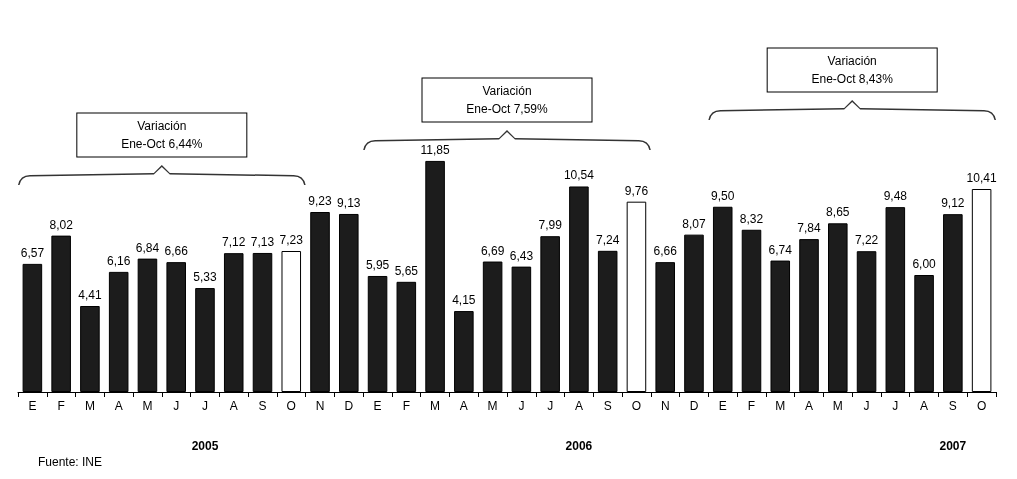 The width and height of the screenshot is (1017, 479). I want to click on text: 2006, so click(579, 446).